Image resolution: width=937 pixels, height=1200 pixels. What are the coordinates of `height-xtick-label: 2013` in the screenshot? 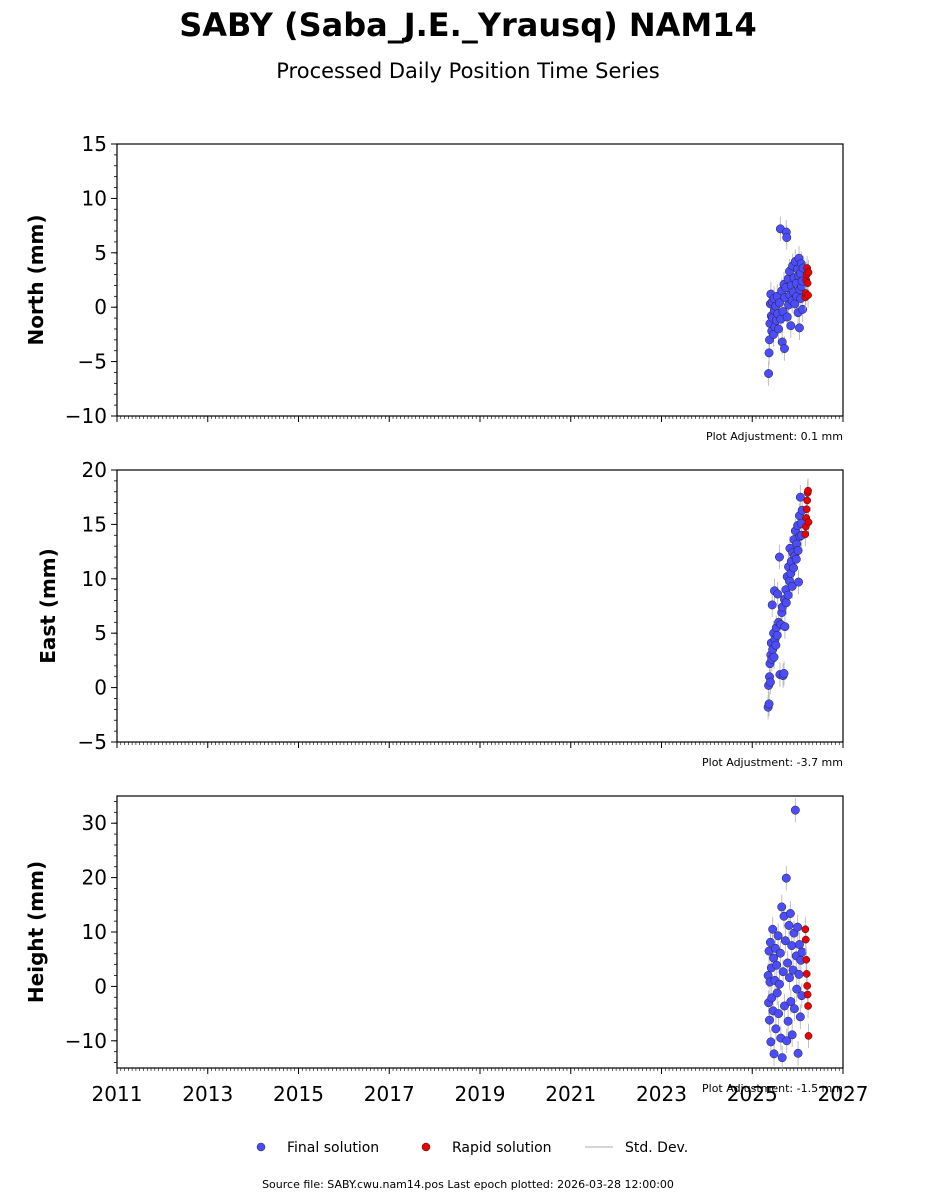 It's located at (207, 1094).